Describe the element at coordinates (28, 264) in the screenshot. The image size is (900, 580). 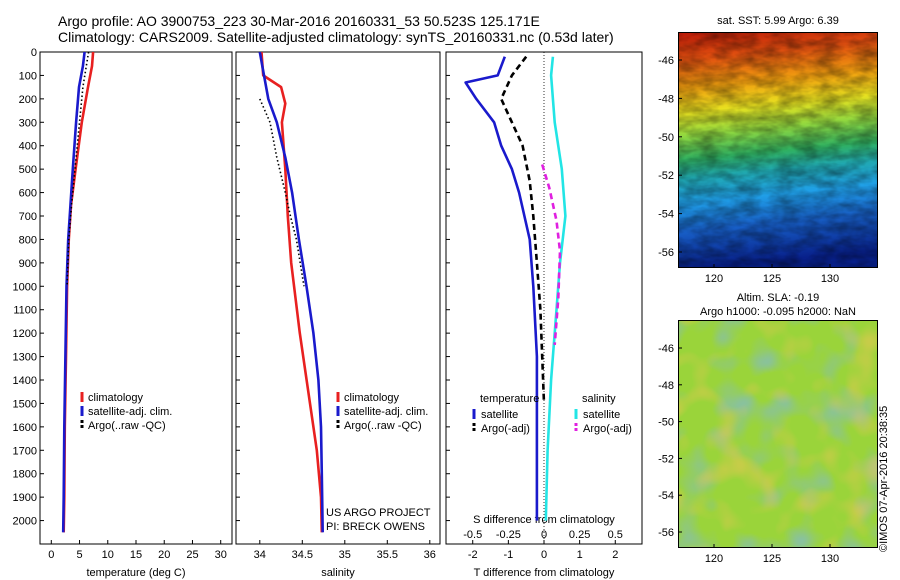
I see `depth-tick-label: 900` at that location.